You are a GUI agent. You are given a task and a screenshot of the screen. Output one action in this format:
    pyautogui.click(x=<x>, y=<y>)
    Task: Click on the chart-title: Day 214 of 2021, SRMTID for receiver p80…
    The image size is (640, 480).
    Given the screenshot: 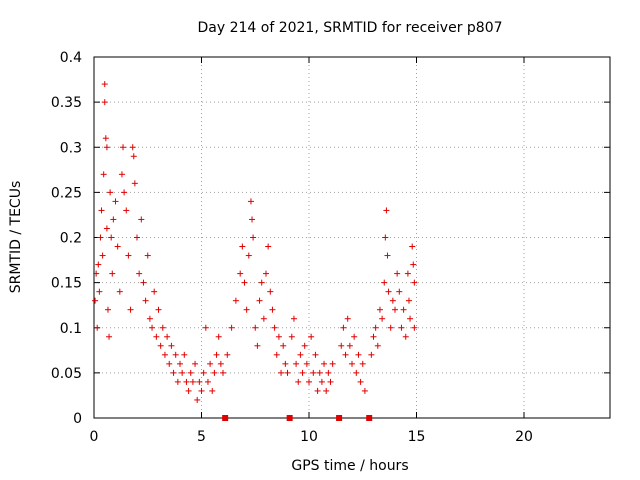 What is the action you would take?
    pyautogui.click(x=349, y=28)
    